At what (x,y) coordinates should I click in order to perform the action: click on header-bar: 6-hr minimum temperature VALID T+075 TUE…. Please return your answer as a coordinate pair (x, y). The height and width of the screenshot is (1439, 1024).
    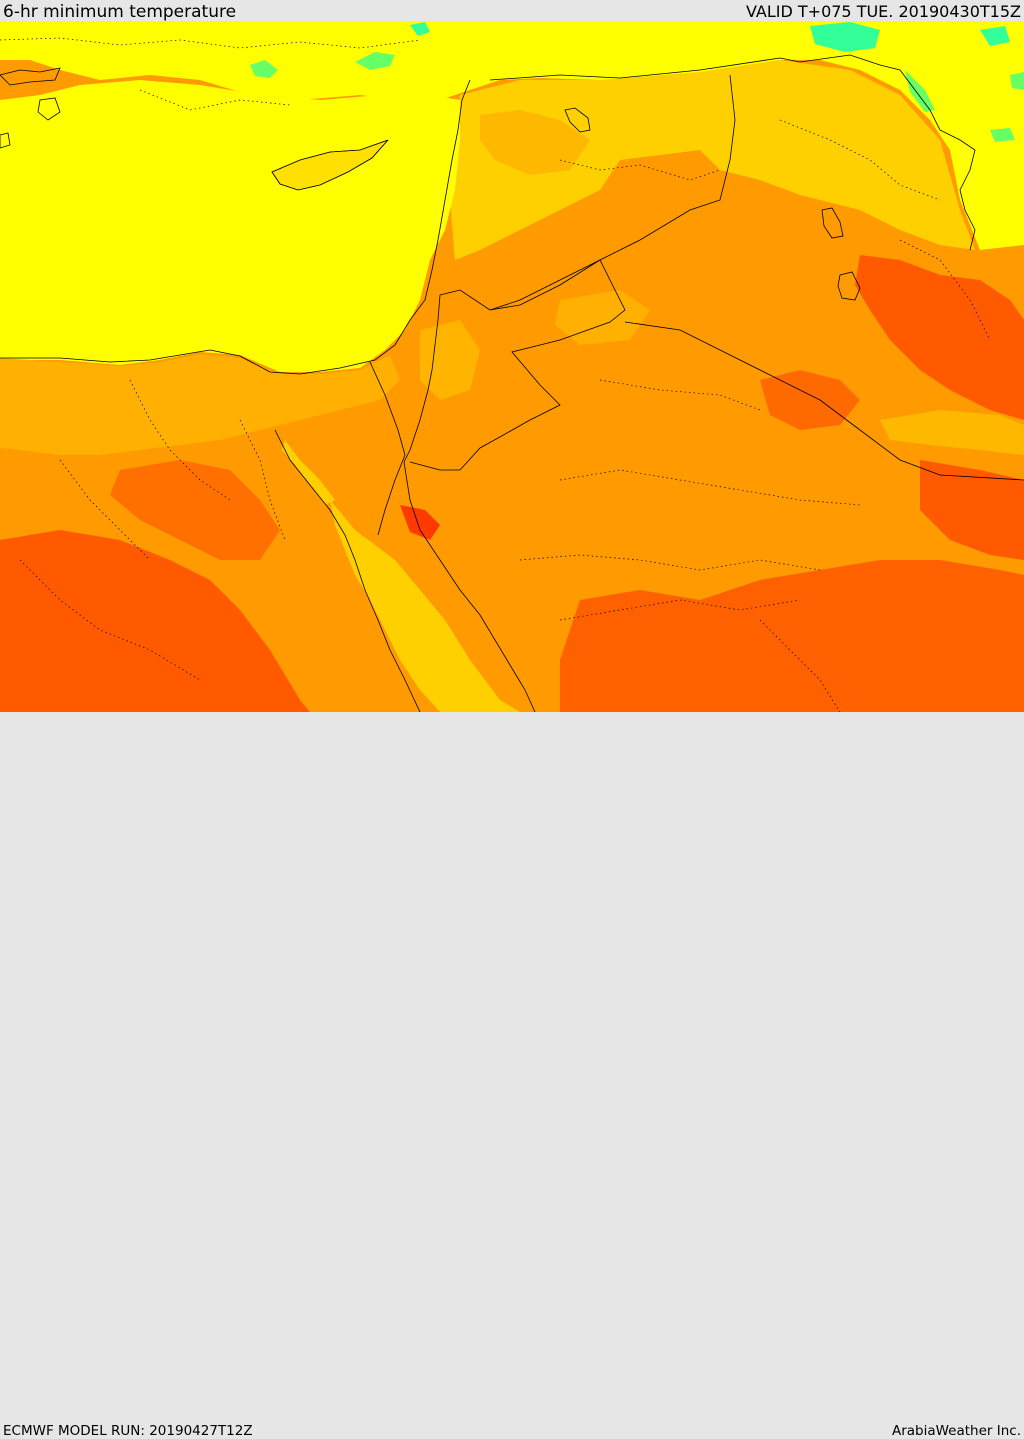
    Looking at the image, I should click on (512, 10).